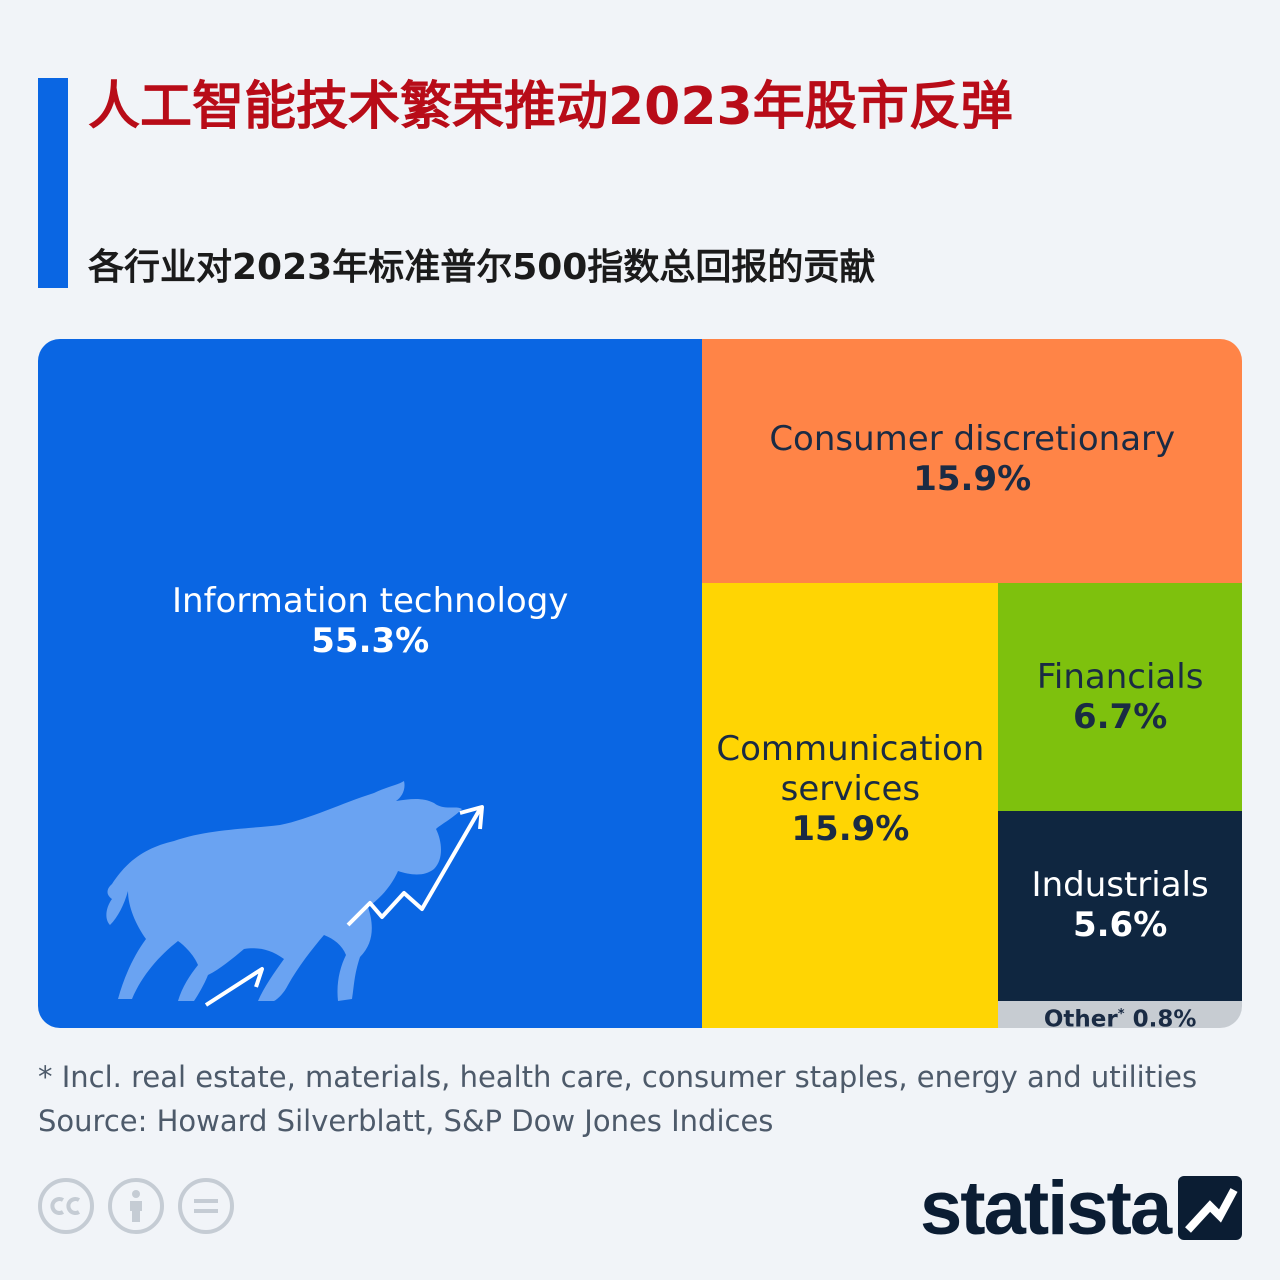 The height and width of the screenshot is (1280, 1280). Describe the element at coordinates (1120, 676) in the screenshot. I see `segment-label: Financials` at that location.